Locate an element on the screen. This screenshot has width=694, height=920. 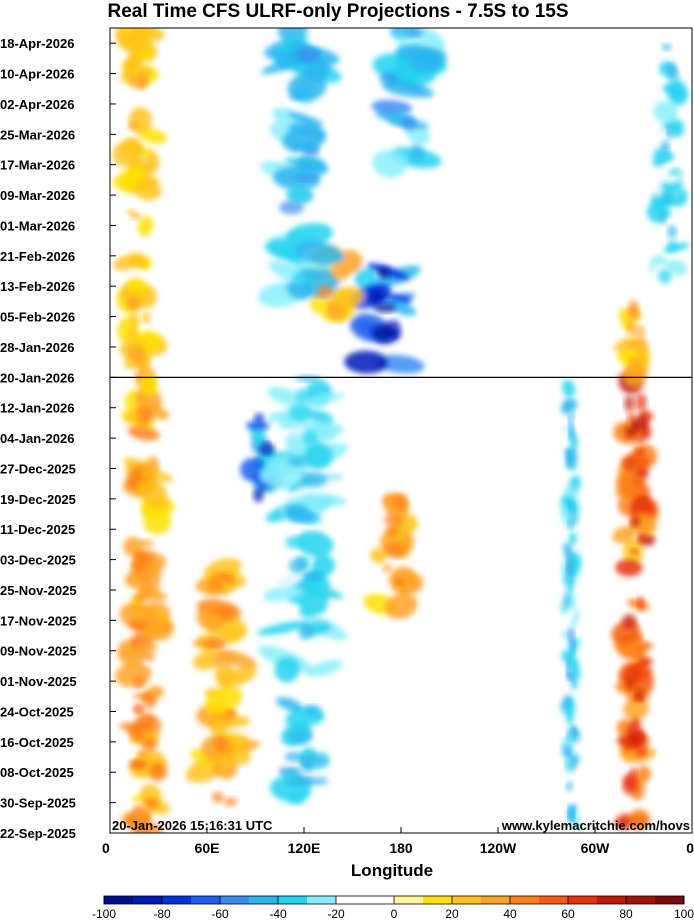
x-tick-label: 180 is located at coordinates (401, 848).